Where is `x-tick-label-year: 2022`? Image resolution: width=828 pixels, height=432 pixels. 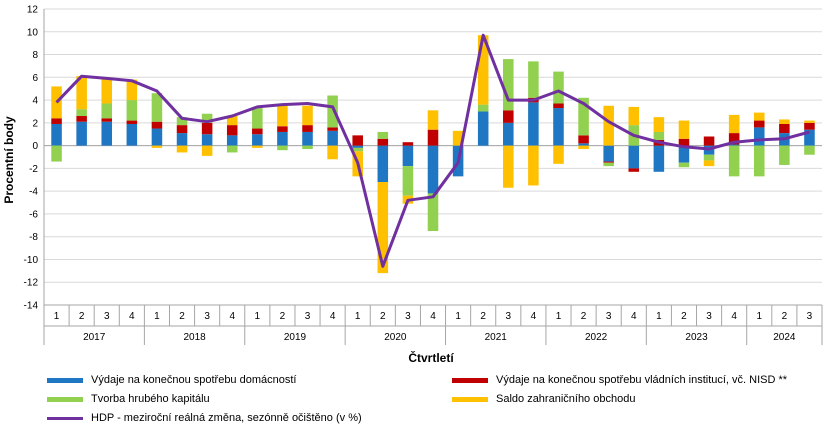
x-tick-label-year: 2022 is located at coordinates (596, 337).